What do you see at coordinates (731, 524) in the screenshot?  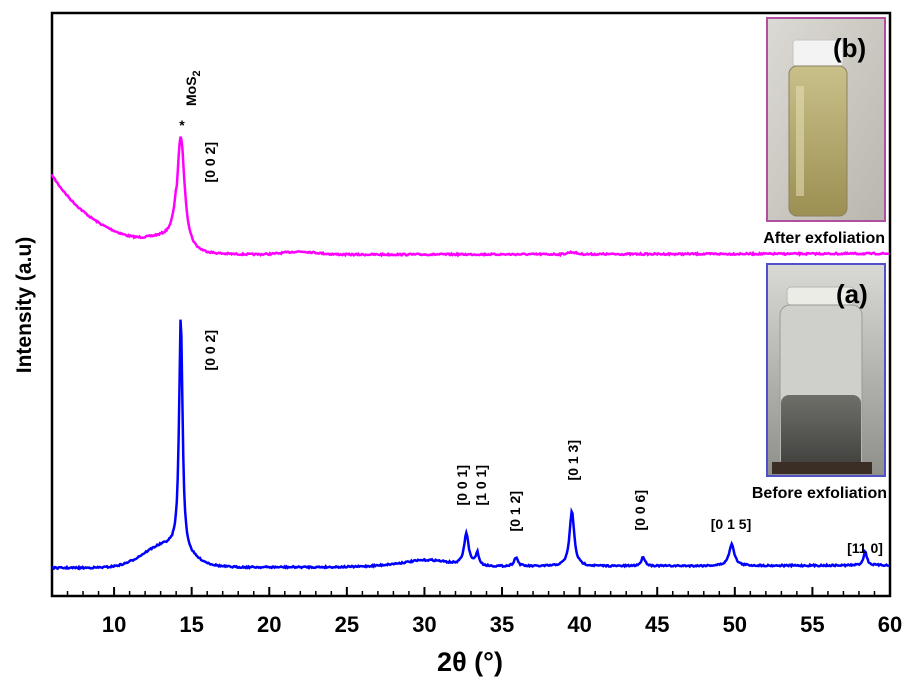 I see `peak-label: [0 1 5]` at bounding box center [731, 524].